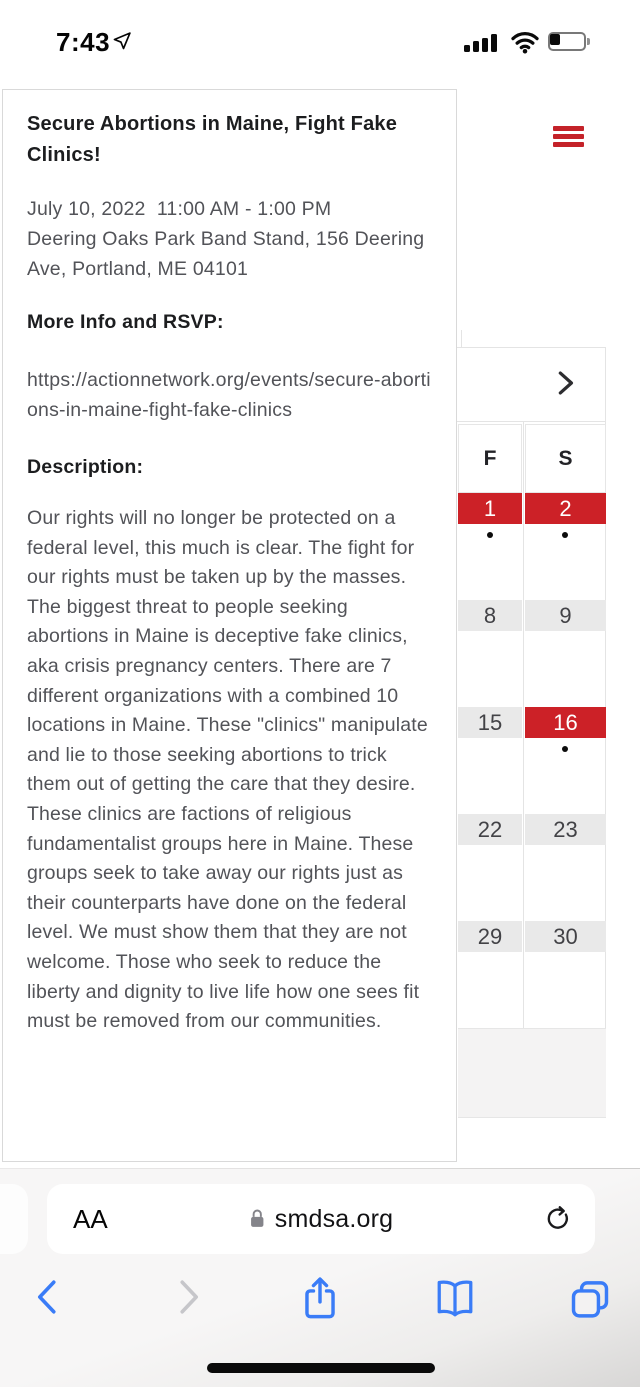 This screenshot has height=1387, width=640. I want to click on url-text: smdsa.org, so click(334, 1218).